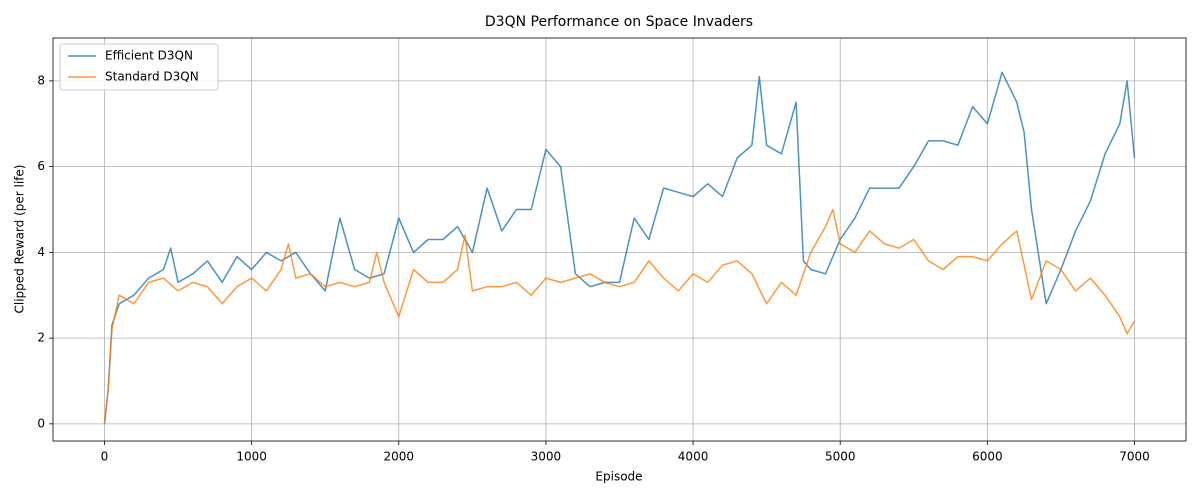 This screenshot has width=1200, height=500. I want to click on chart-title: D3QN Performance on Space Invaders, so click(619, 22).